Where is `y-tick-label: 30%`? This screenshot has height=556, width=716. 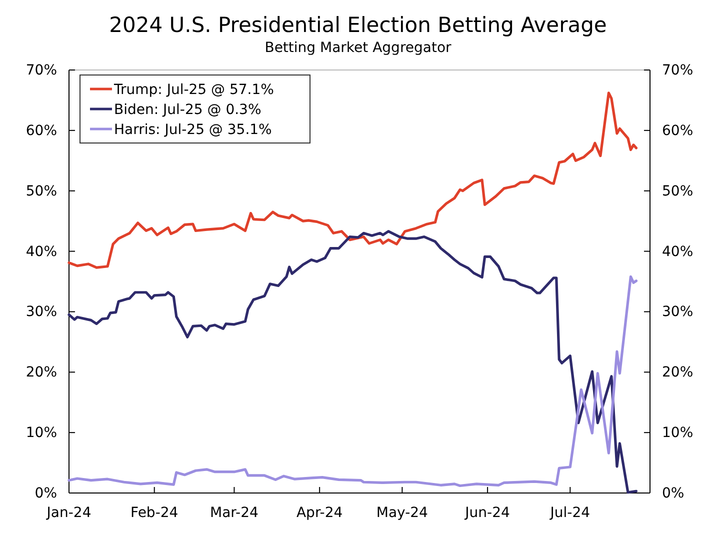 y-tick-label: 30% is located at coordinates (41, 312).